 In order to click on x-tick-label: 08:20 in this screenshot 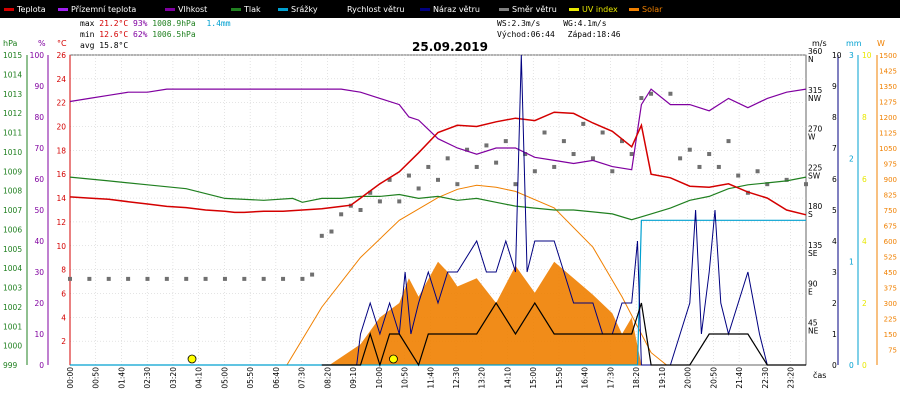, I will do `click(327, 378)`.